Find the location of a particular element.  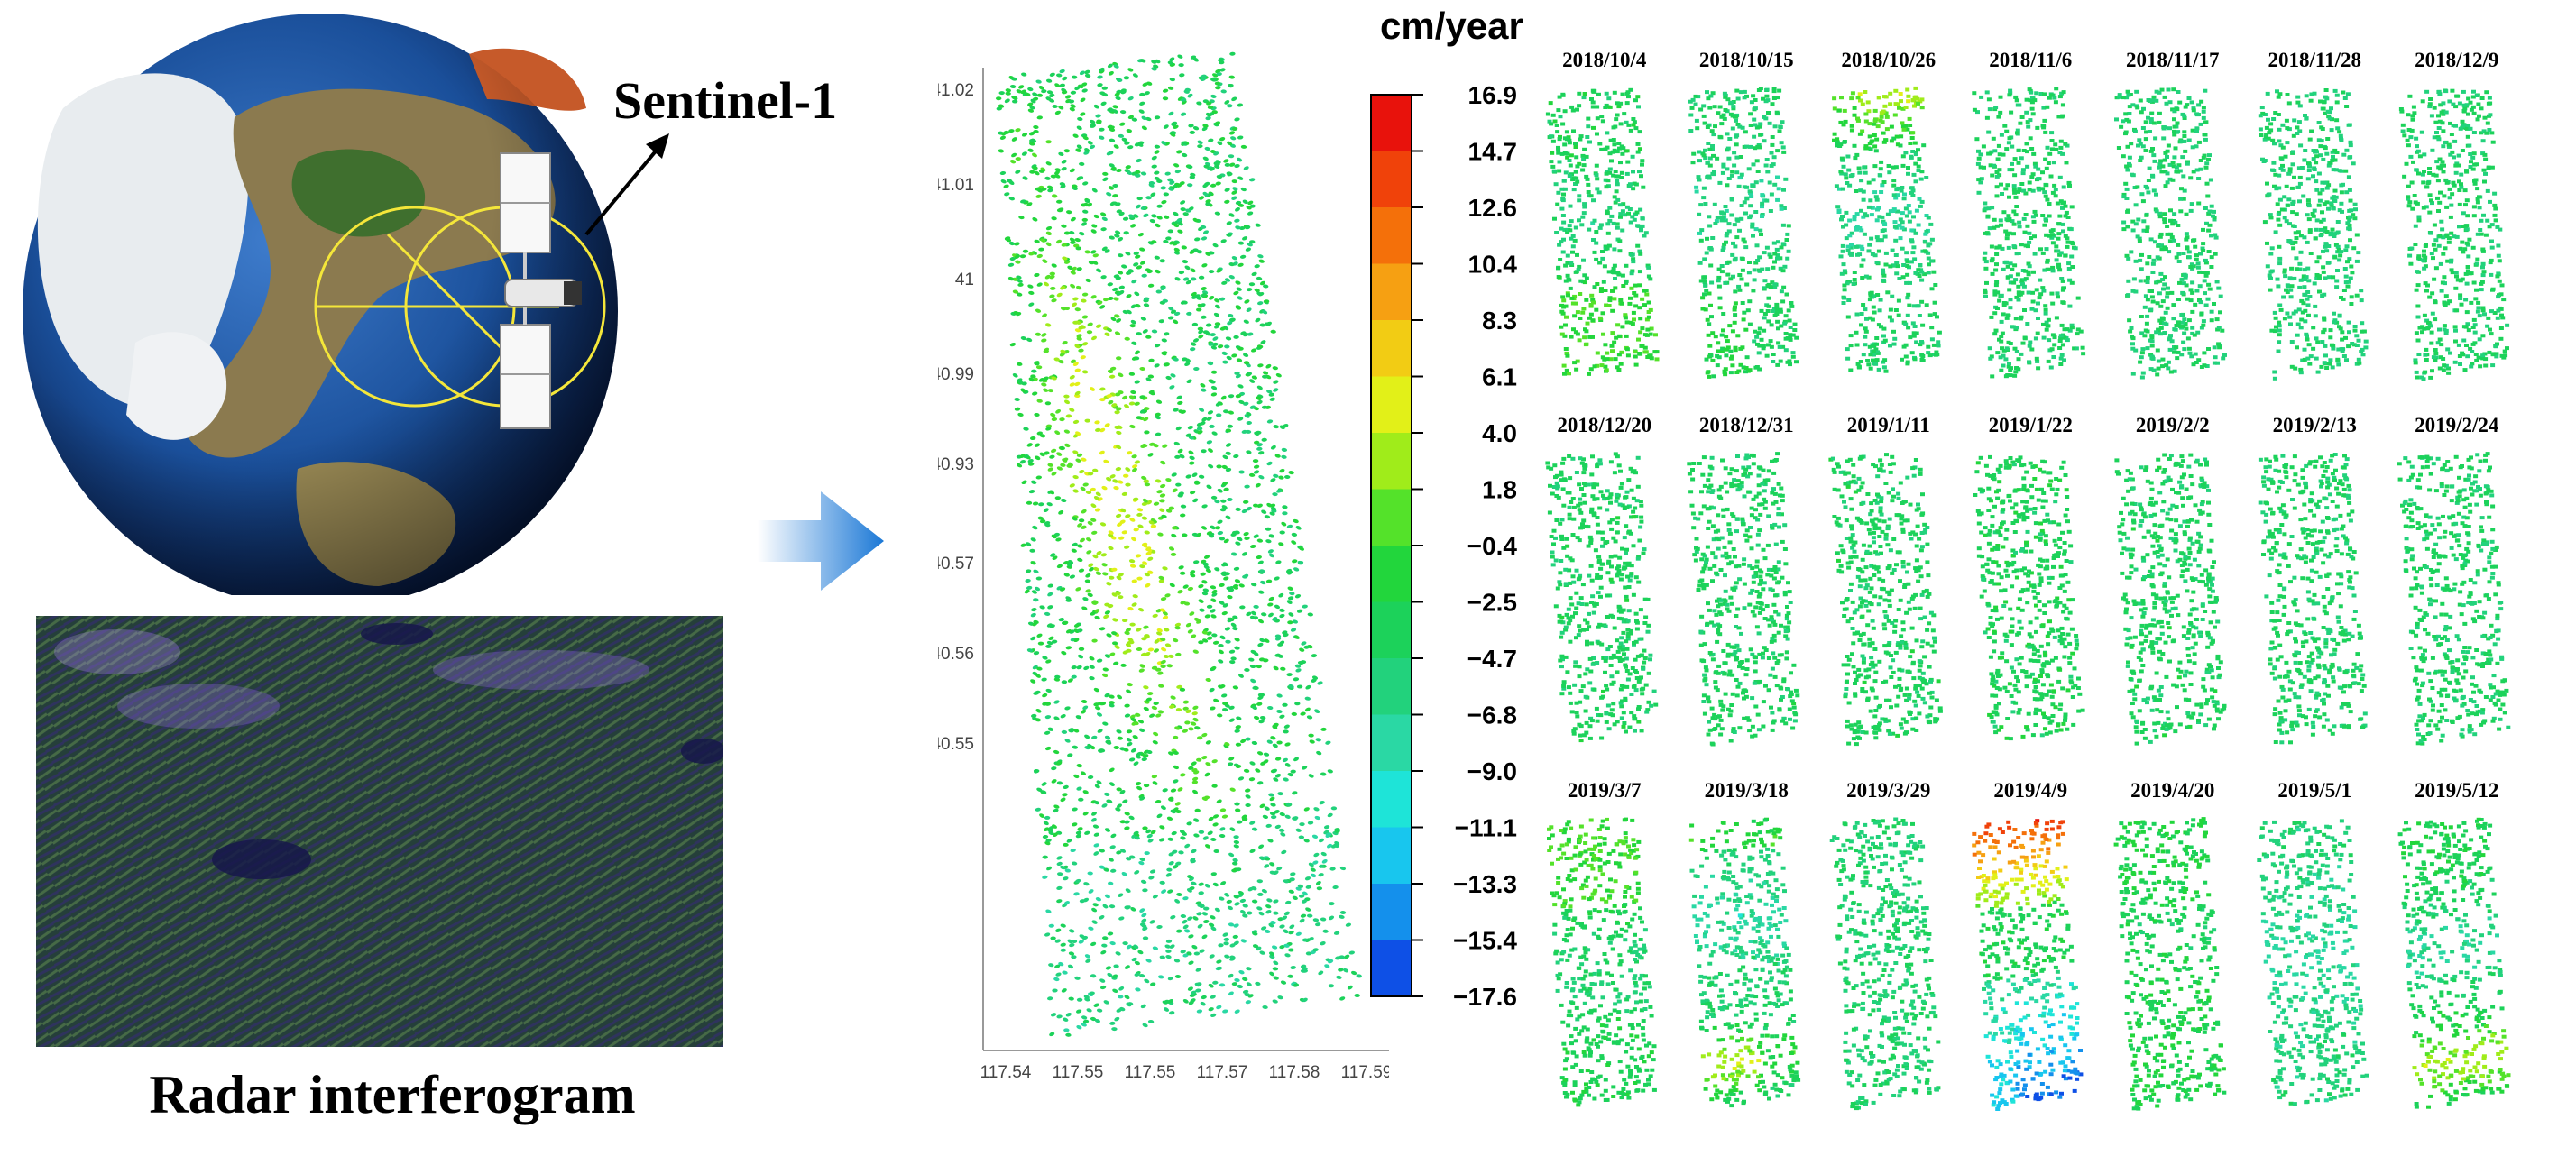

panel-date-label: 2019/3/18 is located at coordinates (1747, 790).